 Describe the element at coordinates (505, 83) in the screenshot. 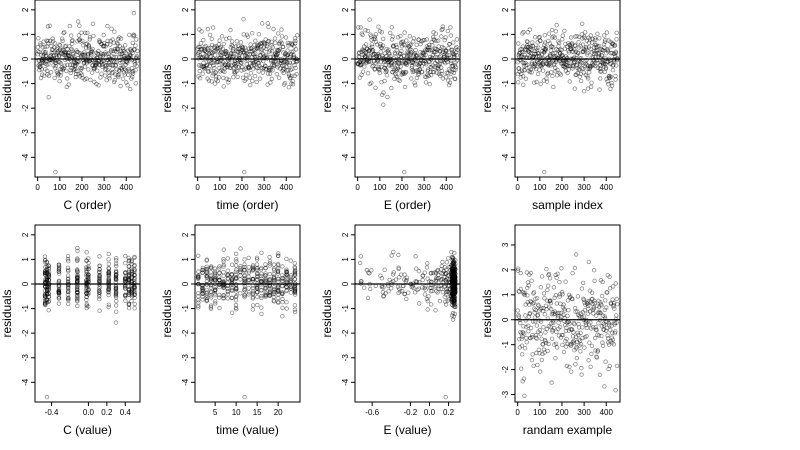

I see `y-tick-label: -1` at that location.